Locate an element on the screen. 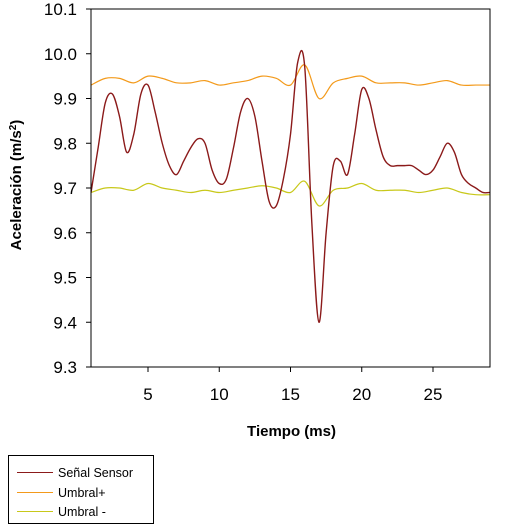  legend-item-umbral-minus: Umbral - is located at coordinates (82, 512).